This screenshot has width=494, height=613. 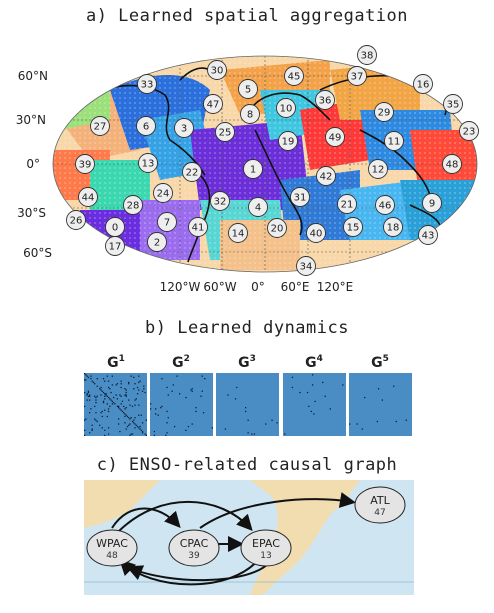 I want to click on region-node-id: 45, so click(x=294, y=77).